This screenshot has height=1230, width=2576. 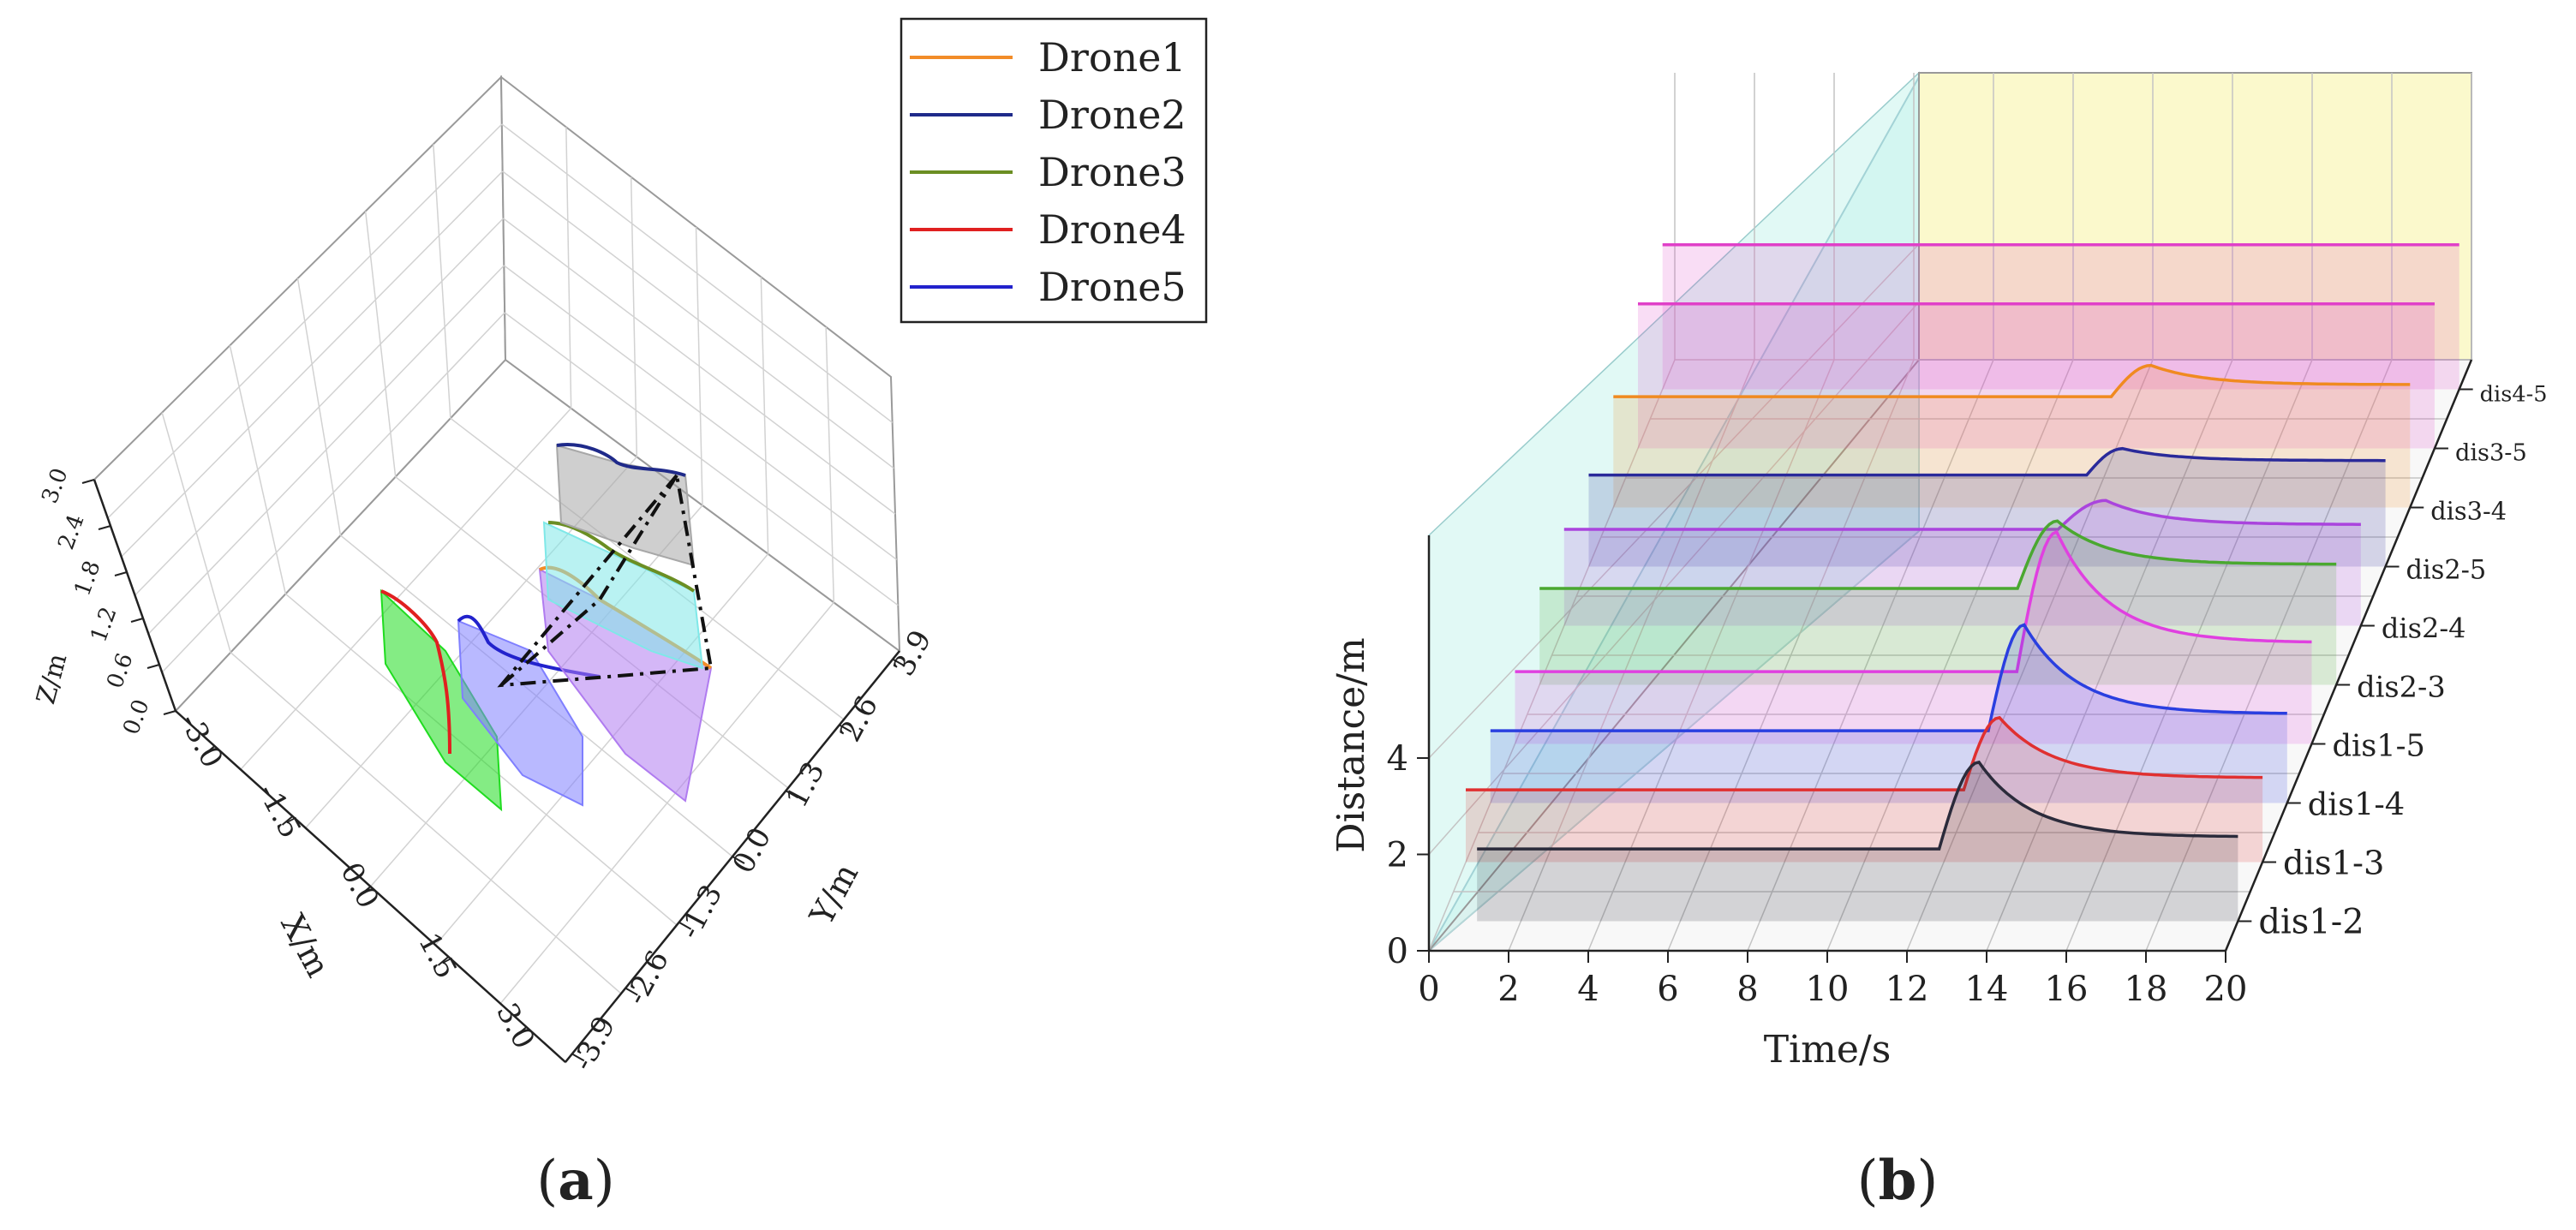 What do you see at coordinates (1112, 172) in the screenshot?
I see `legend-label: Drone3` at bounding box center [1112, 172].